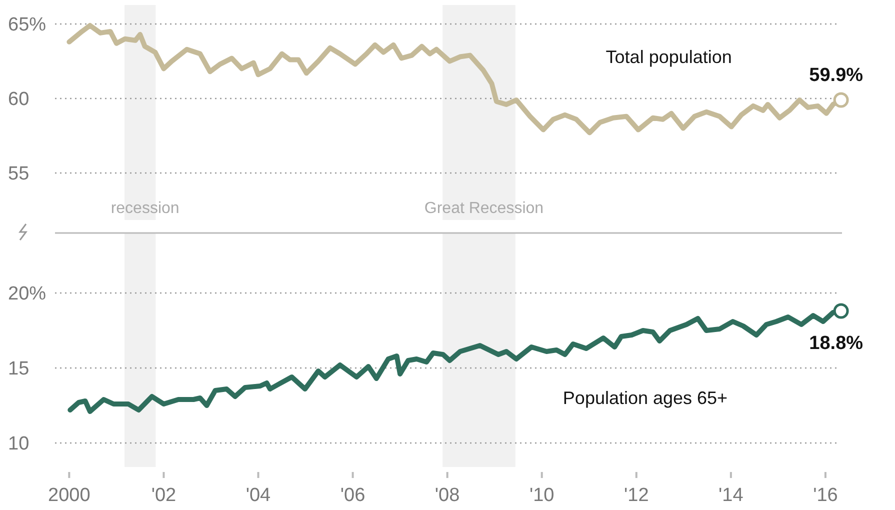 The width and height of the screenshot is (895, 510). Describe the element at coordinates (825, 495) in the screenshot. I see `x-tick-label: '16` at that location.